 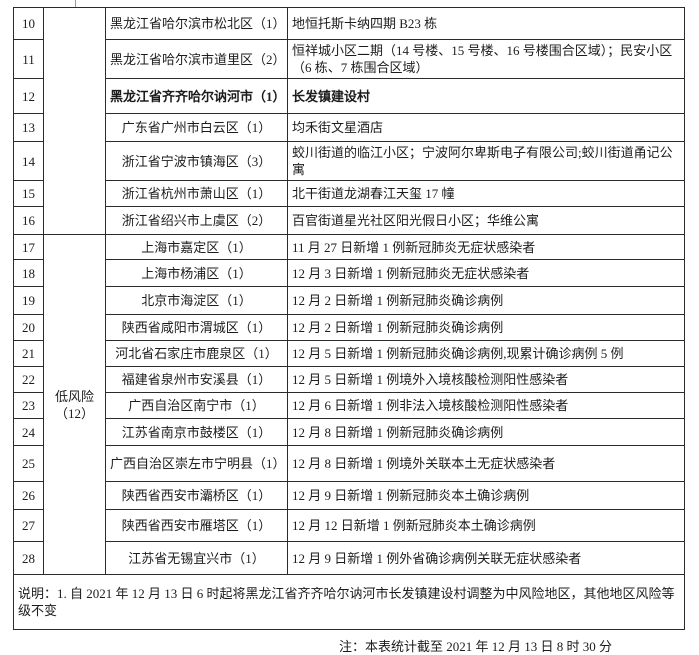 I want to click on detail-cell: 11 月 27 日新增 1 例新冠肺炎无症状感染者, so click(x=486, y=247).